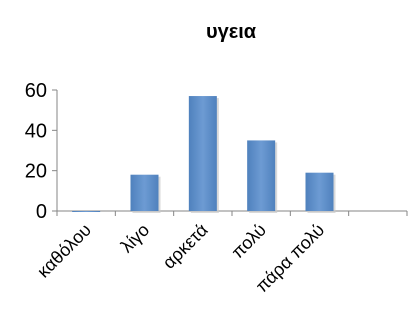 The height and width of the screenshot is (334, 409). I want to click on y-tick-label: 60, so click(36, 91).